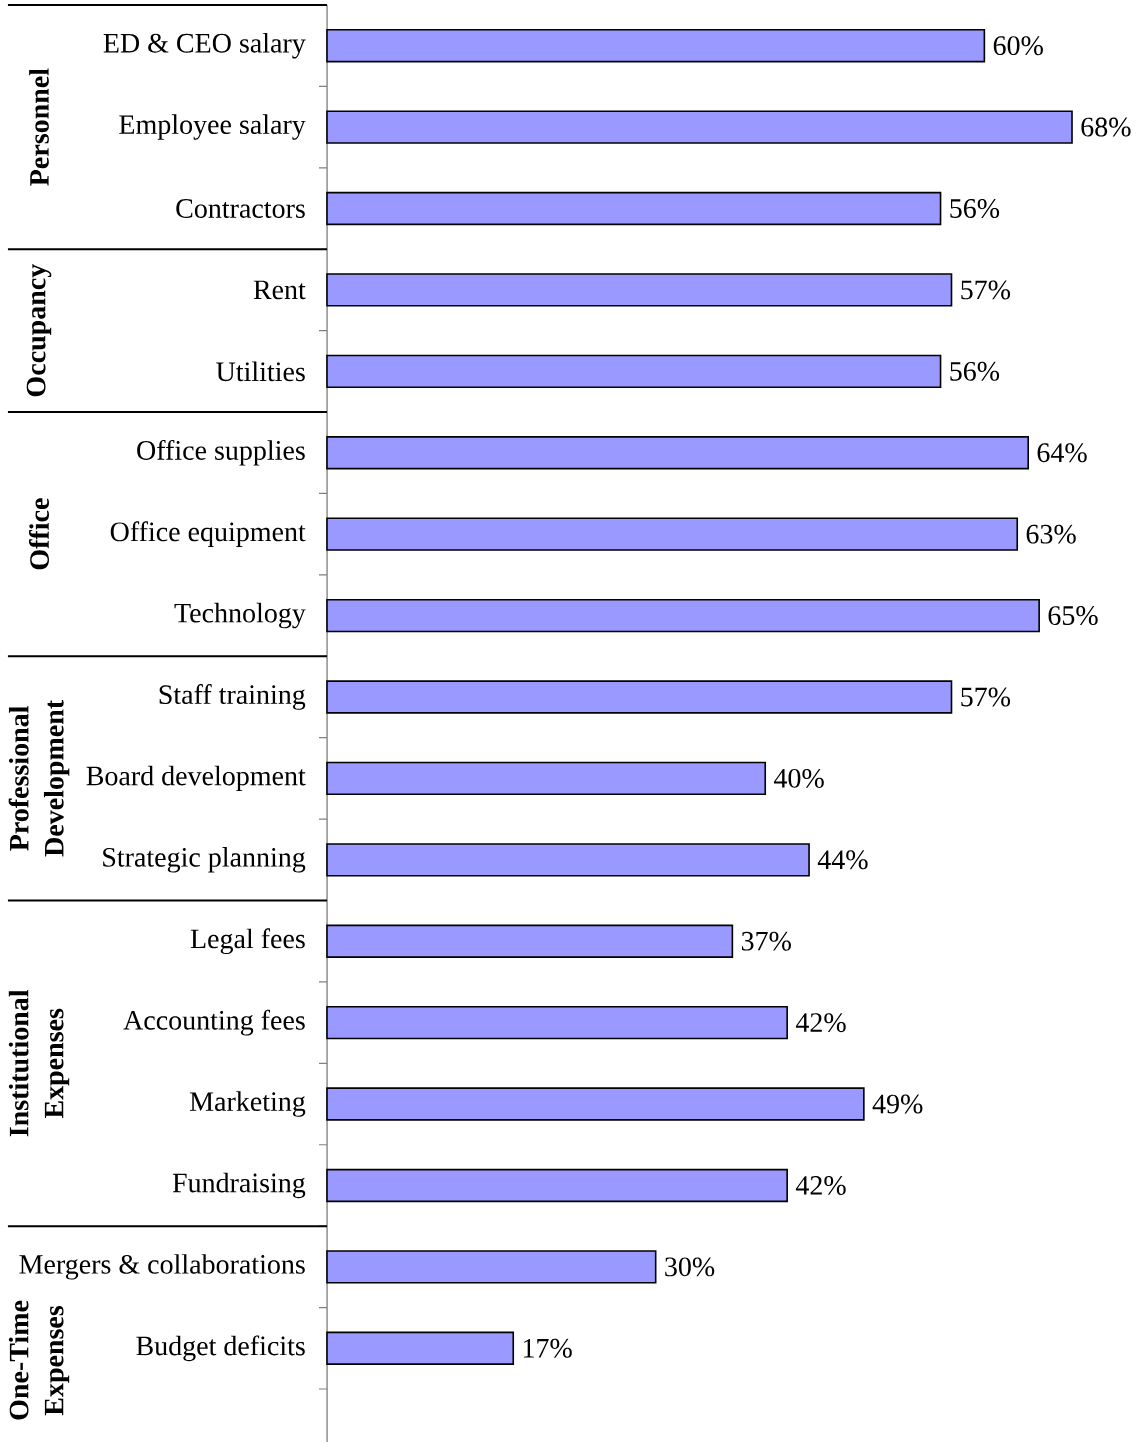 The height and width of the screenshot is (1442, 1138). I want to click on y-tick-label: Staff training, so click(232, 697).